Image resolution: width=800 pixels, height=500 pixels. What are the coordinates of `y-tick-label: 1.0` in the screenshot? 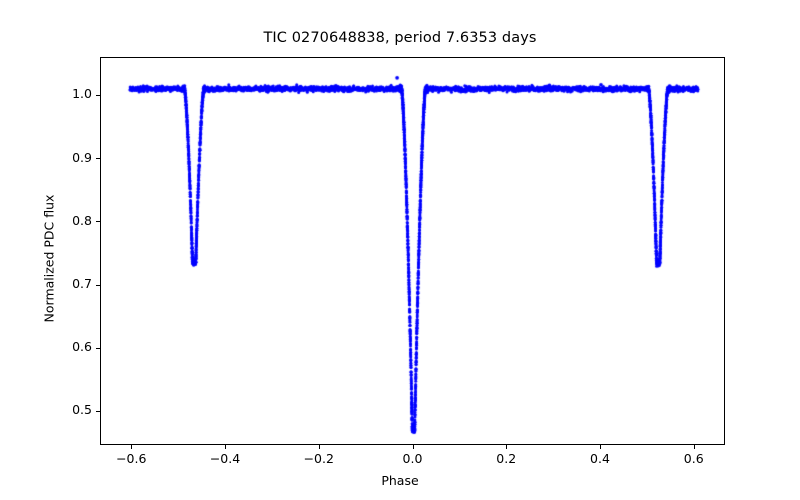 It's located at (82, 94).